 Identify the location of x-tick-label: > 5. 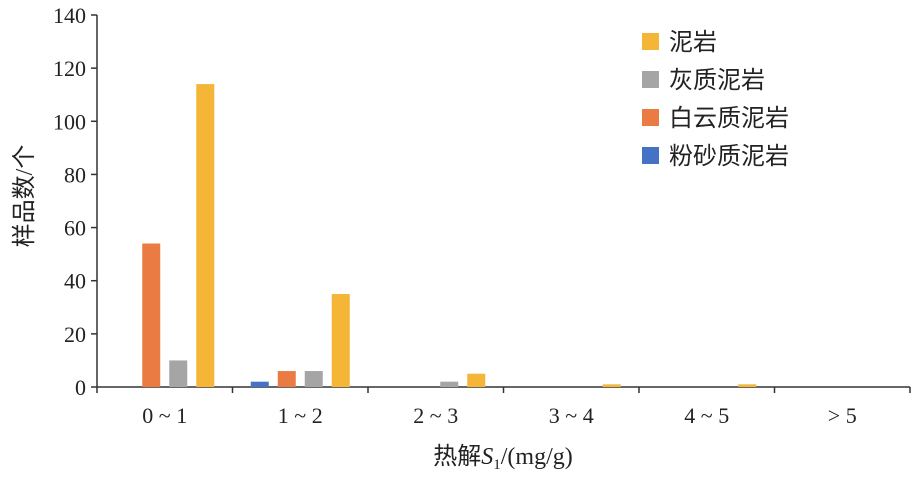
(842, 415).